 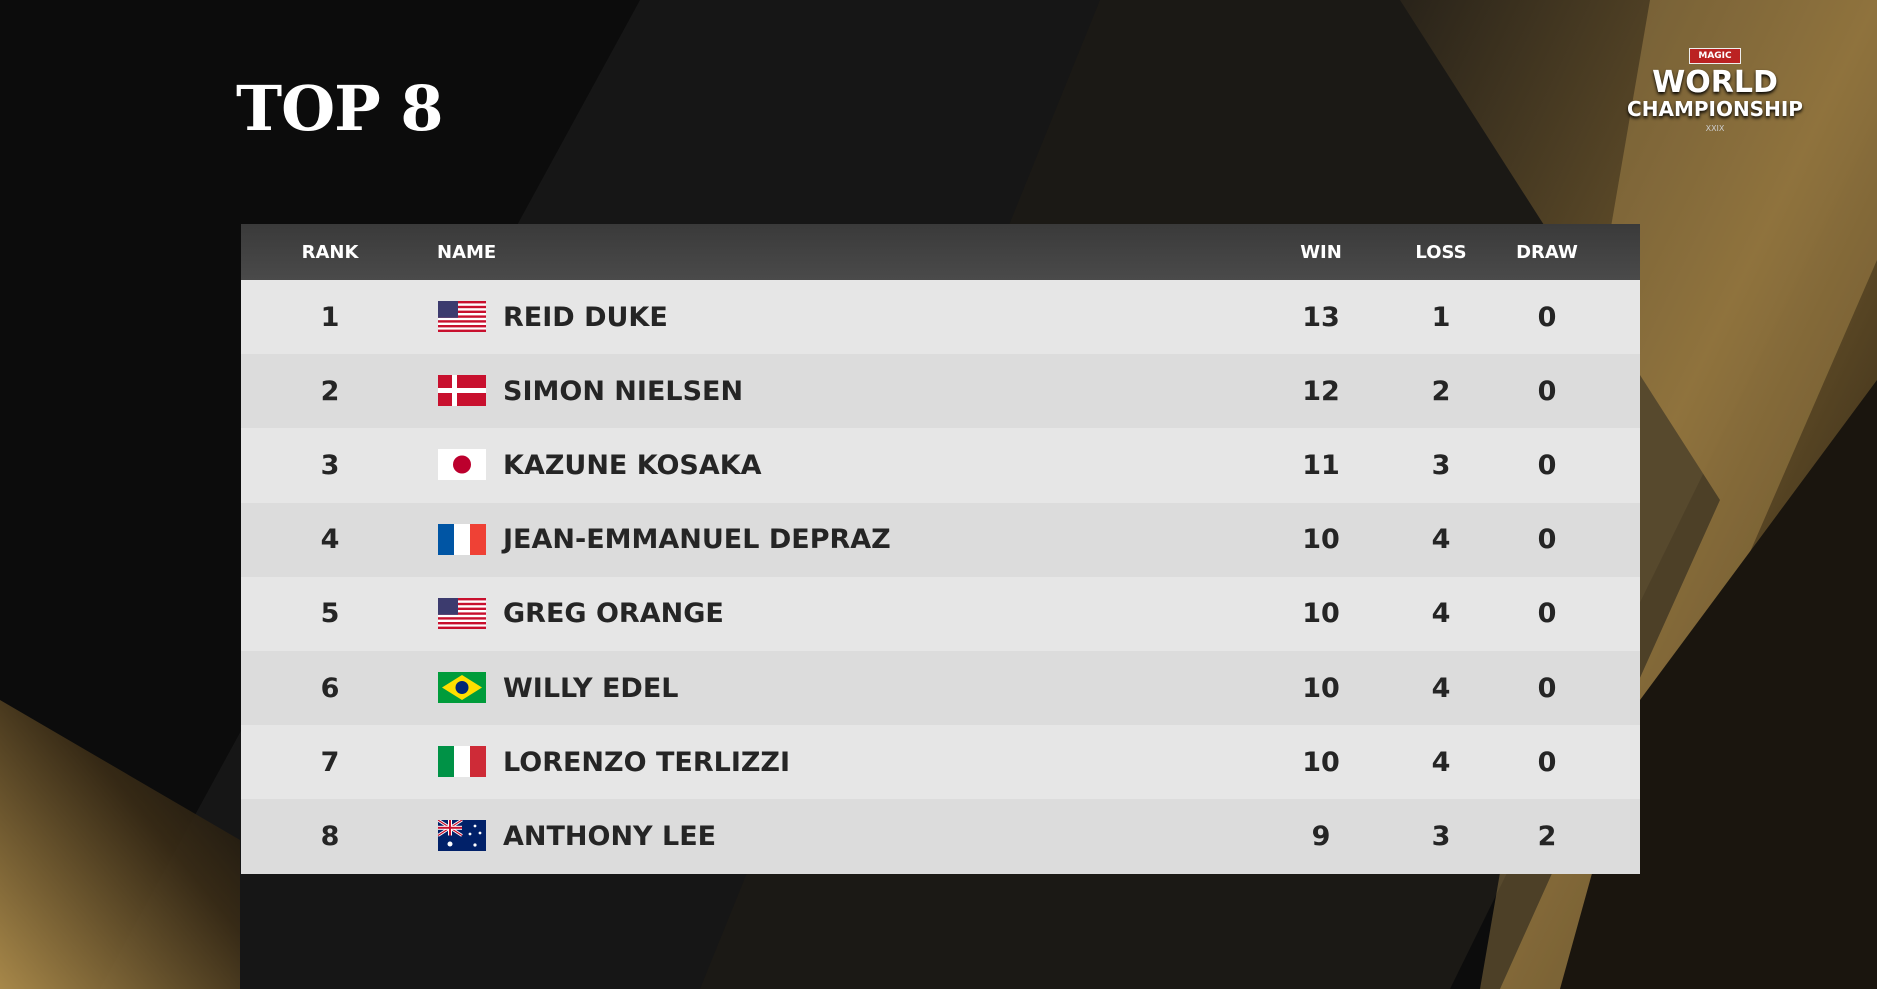 I want to click on column-header: NAME, so click(x=467, y=252).